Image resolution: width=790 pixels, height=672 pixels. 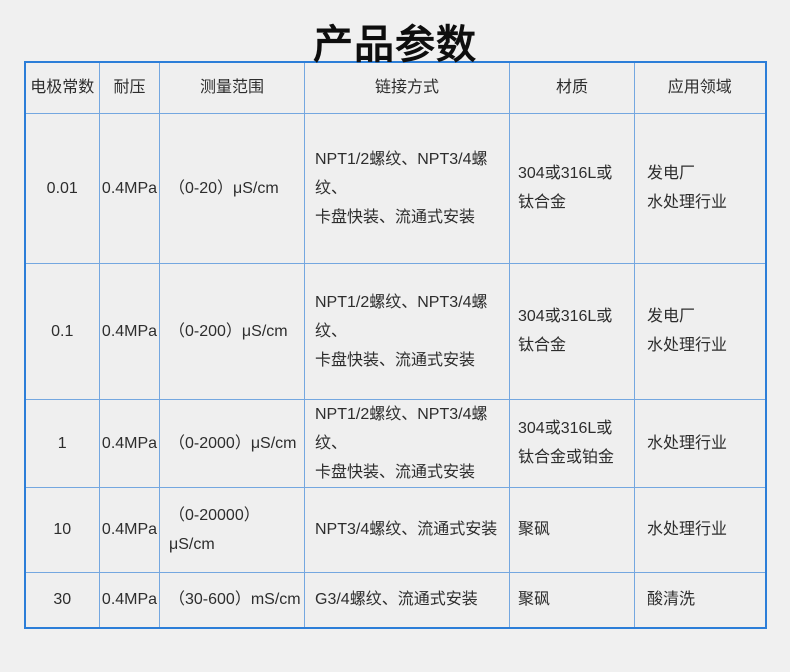 I want to click on cell-electrode-constant: 1, so click(x=62, y=443).